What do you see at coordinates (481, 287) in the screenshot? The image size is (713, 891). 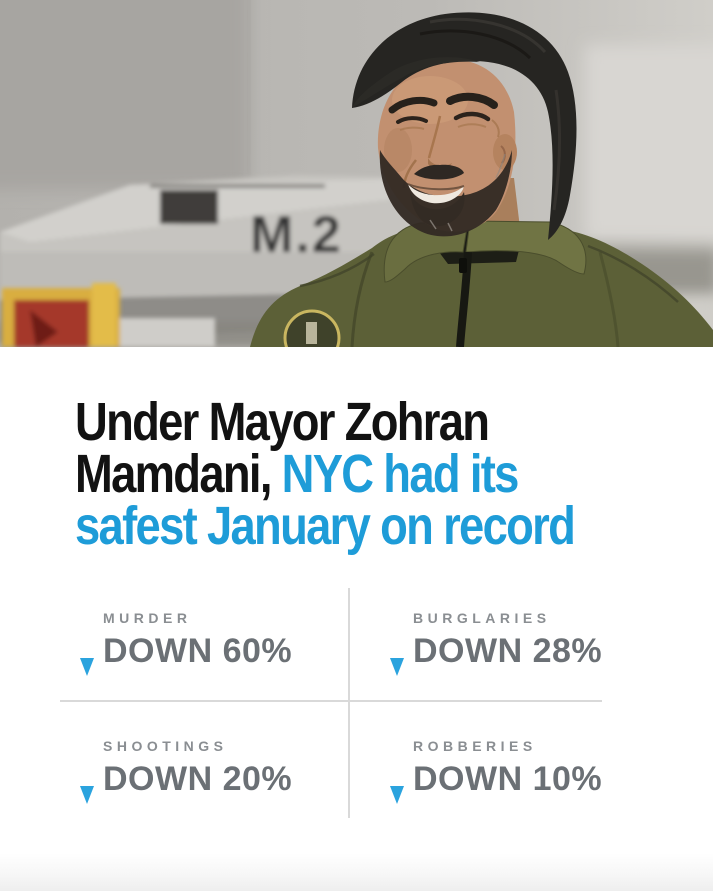 I see `jacket` at bounding box center [481, 287].